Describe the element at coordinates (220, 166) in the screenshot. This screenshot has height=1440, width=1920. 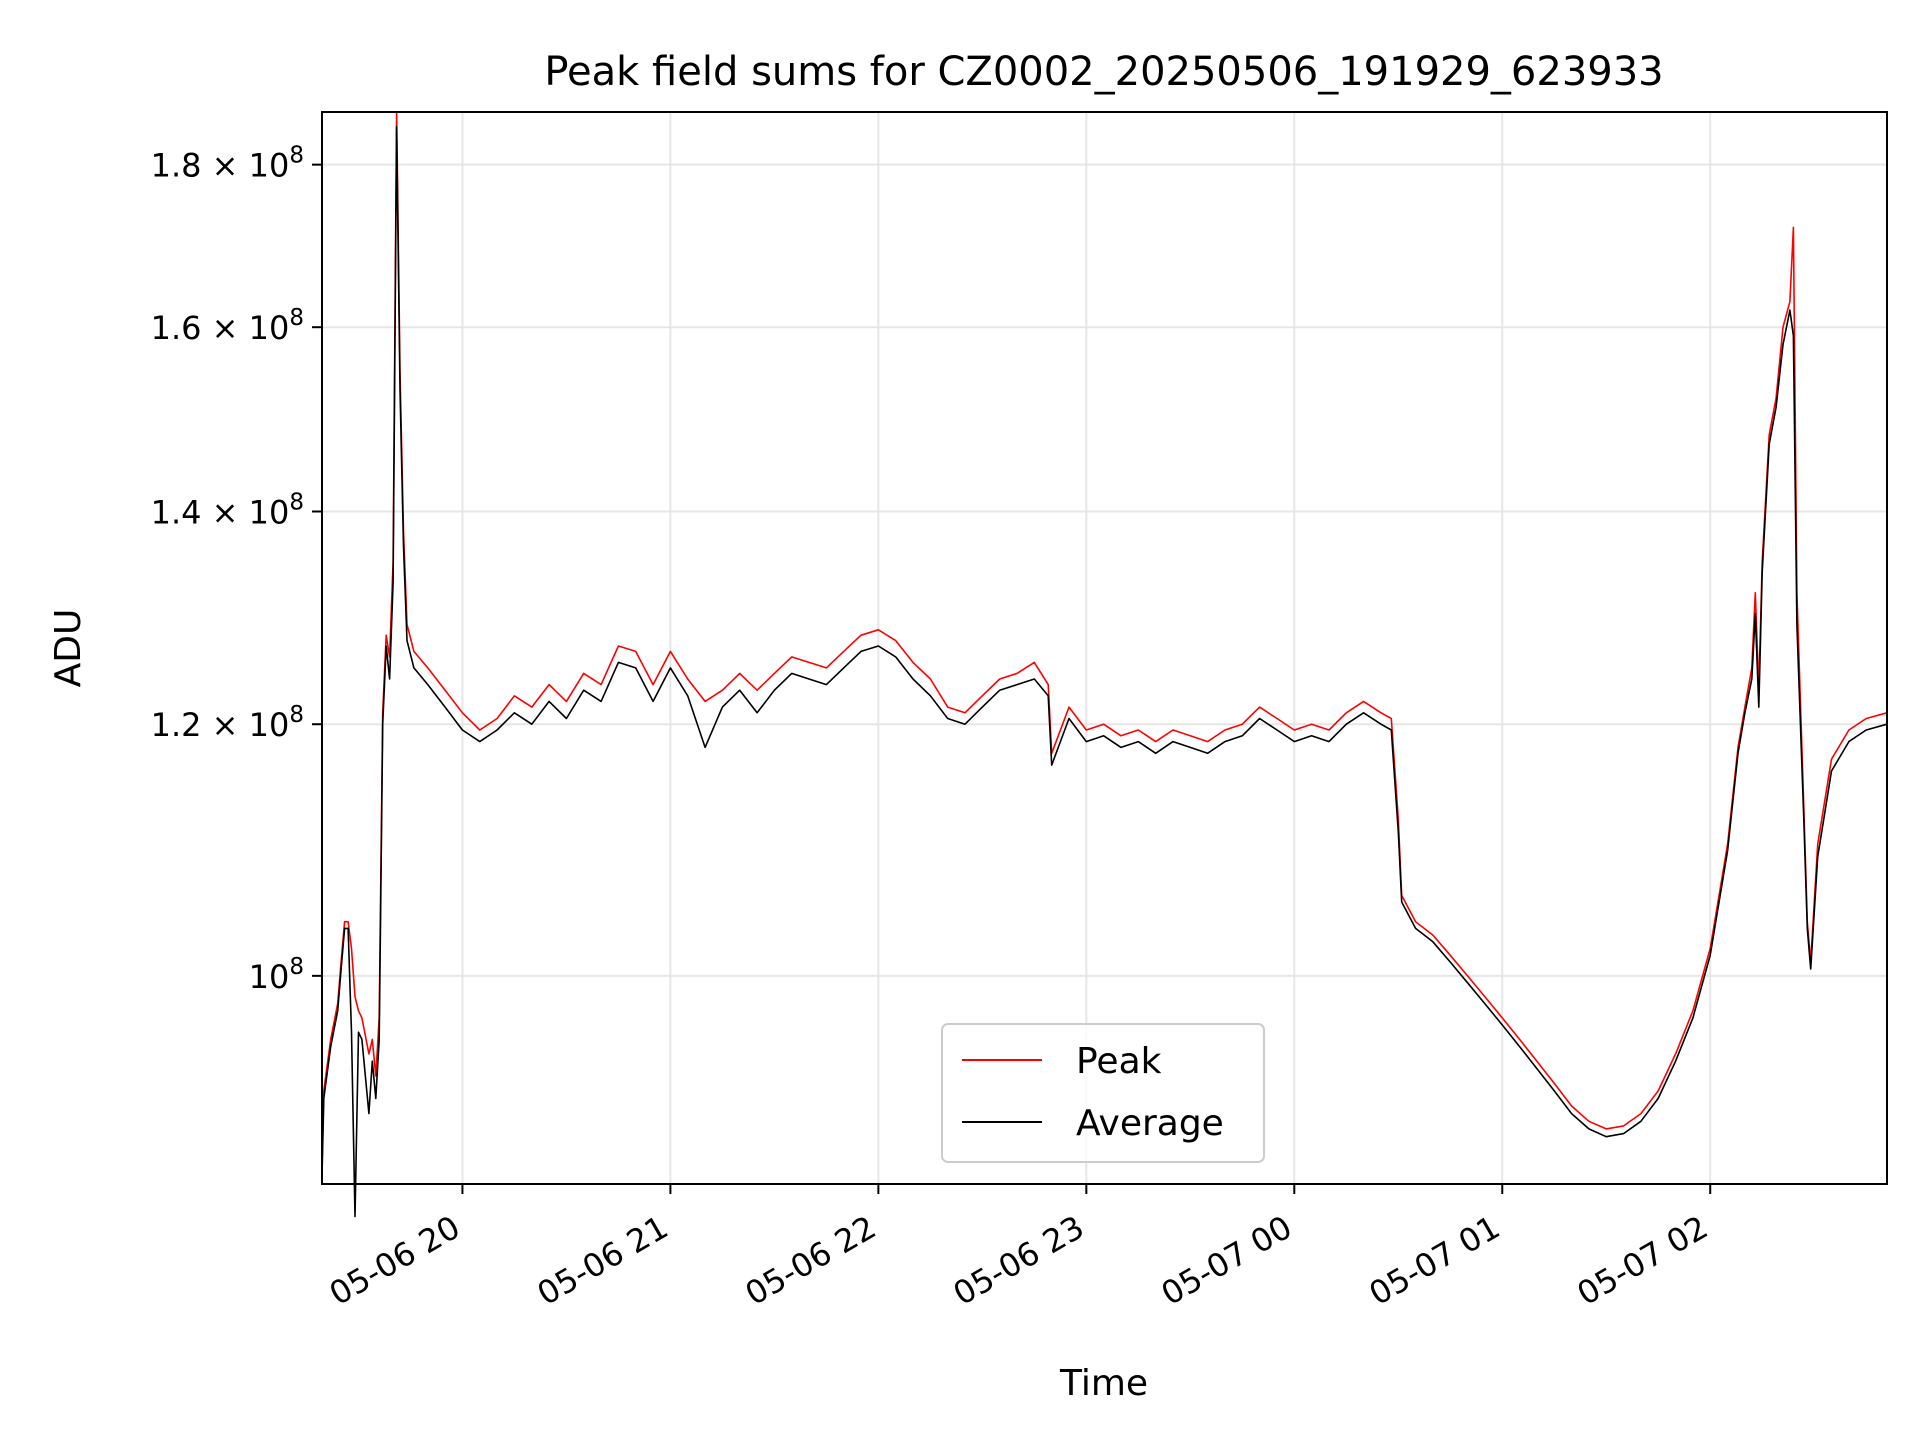
I see `y-tick-mantissa: 1.8 × 10` at that location.